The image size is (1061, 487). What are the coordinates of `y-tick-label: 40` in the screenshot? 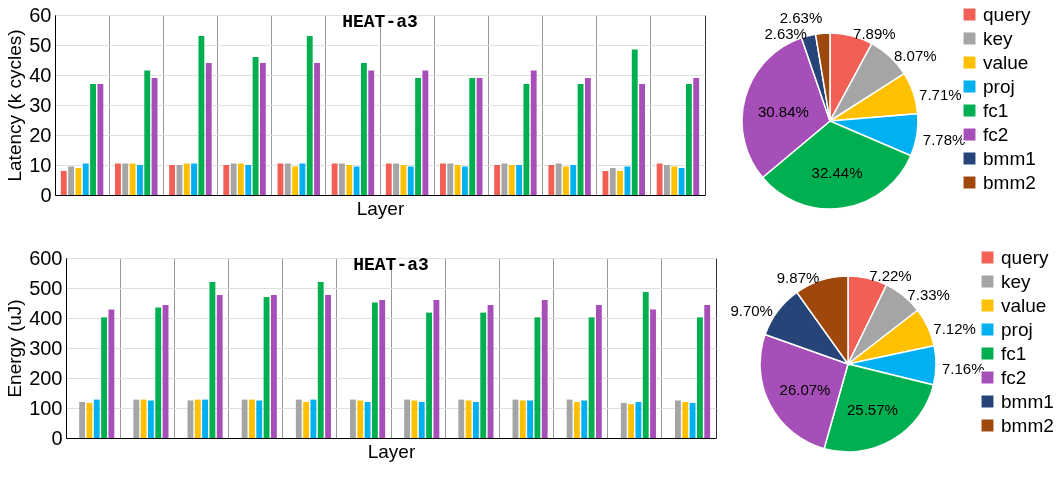 It's located at (40, 74).